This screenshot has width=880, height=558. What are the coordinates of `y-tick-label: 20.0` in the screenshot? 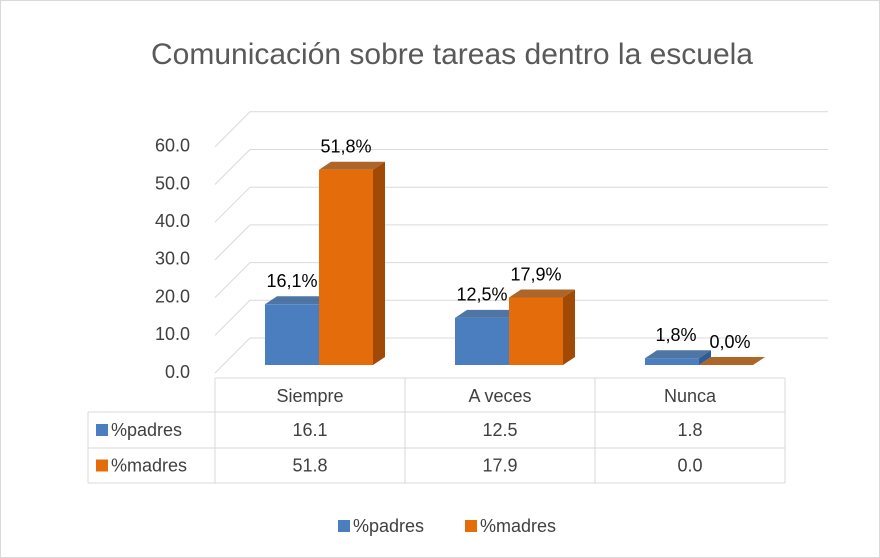 It's located at (172, 296).